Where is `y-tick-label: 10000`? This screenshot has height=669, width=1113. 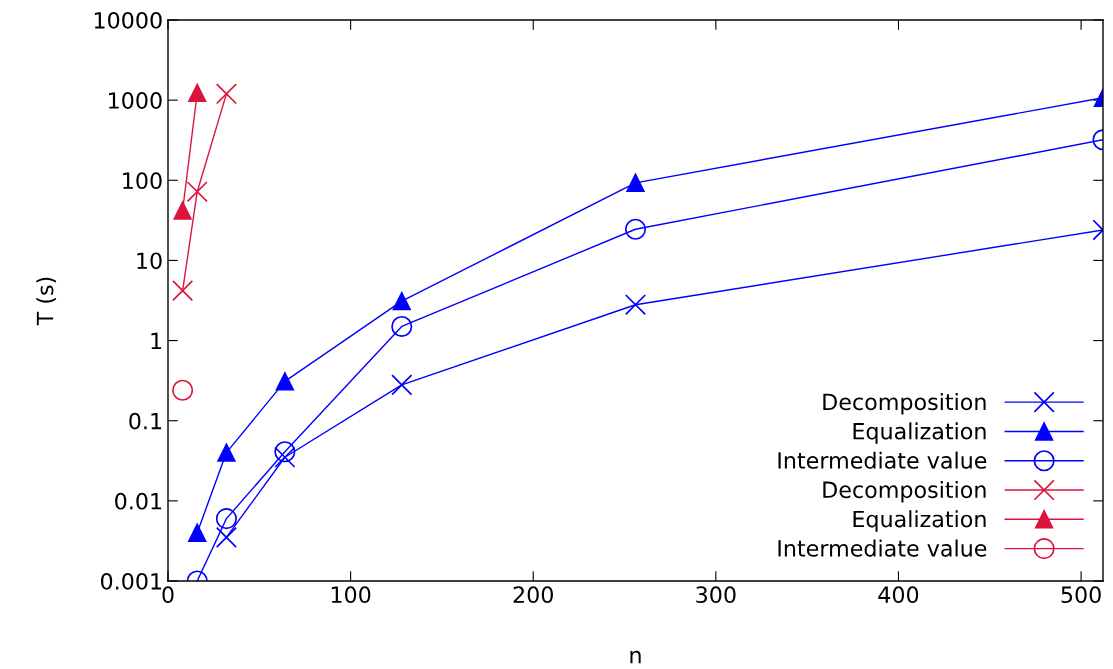 y-tick-label: 10000 is located at coordinates (128, 20).